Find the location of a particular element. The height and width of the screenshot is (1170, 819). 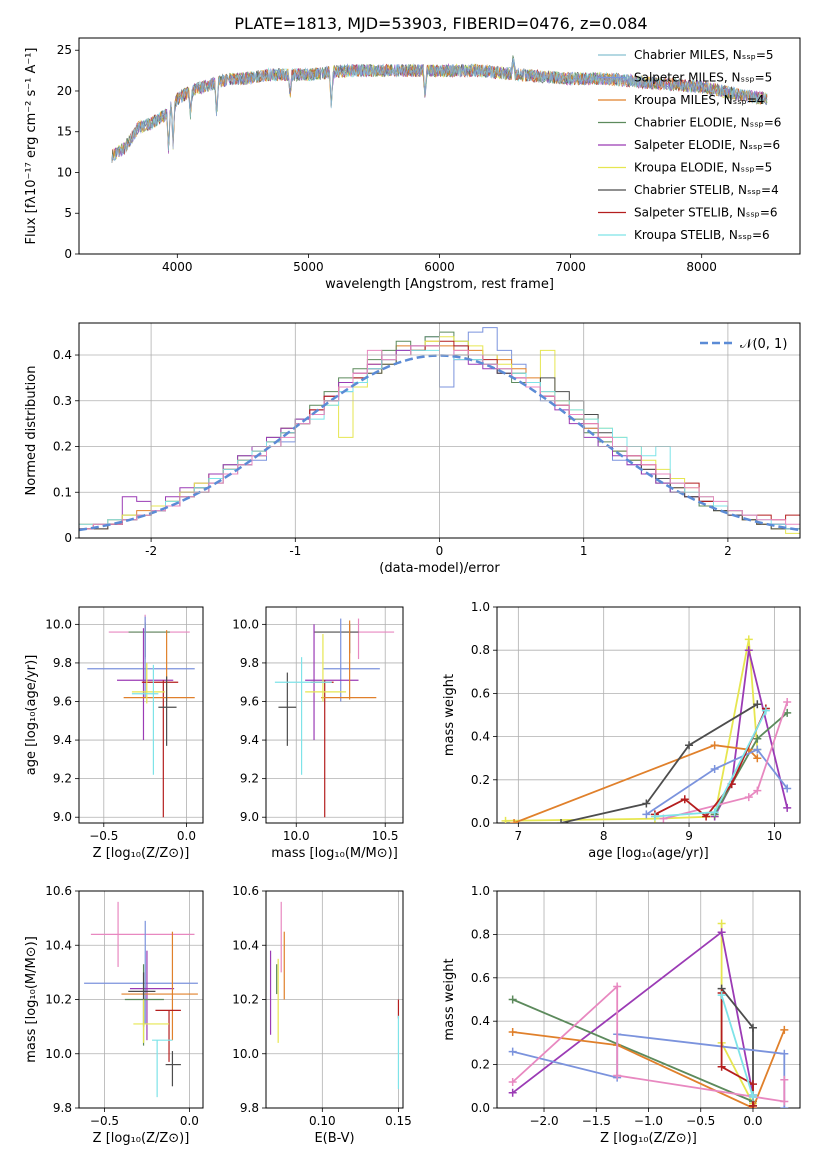

mass-vs-Z-ytick-label: 9.8 is located at coordinates (62, 1108).